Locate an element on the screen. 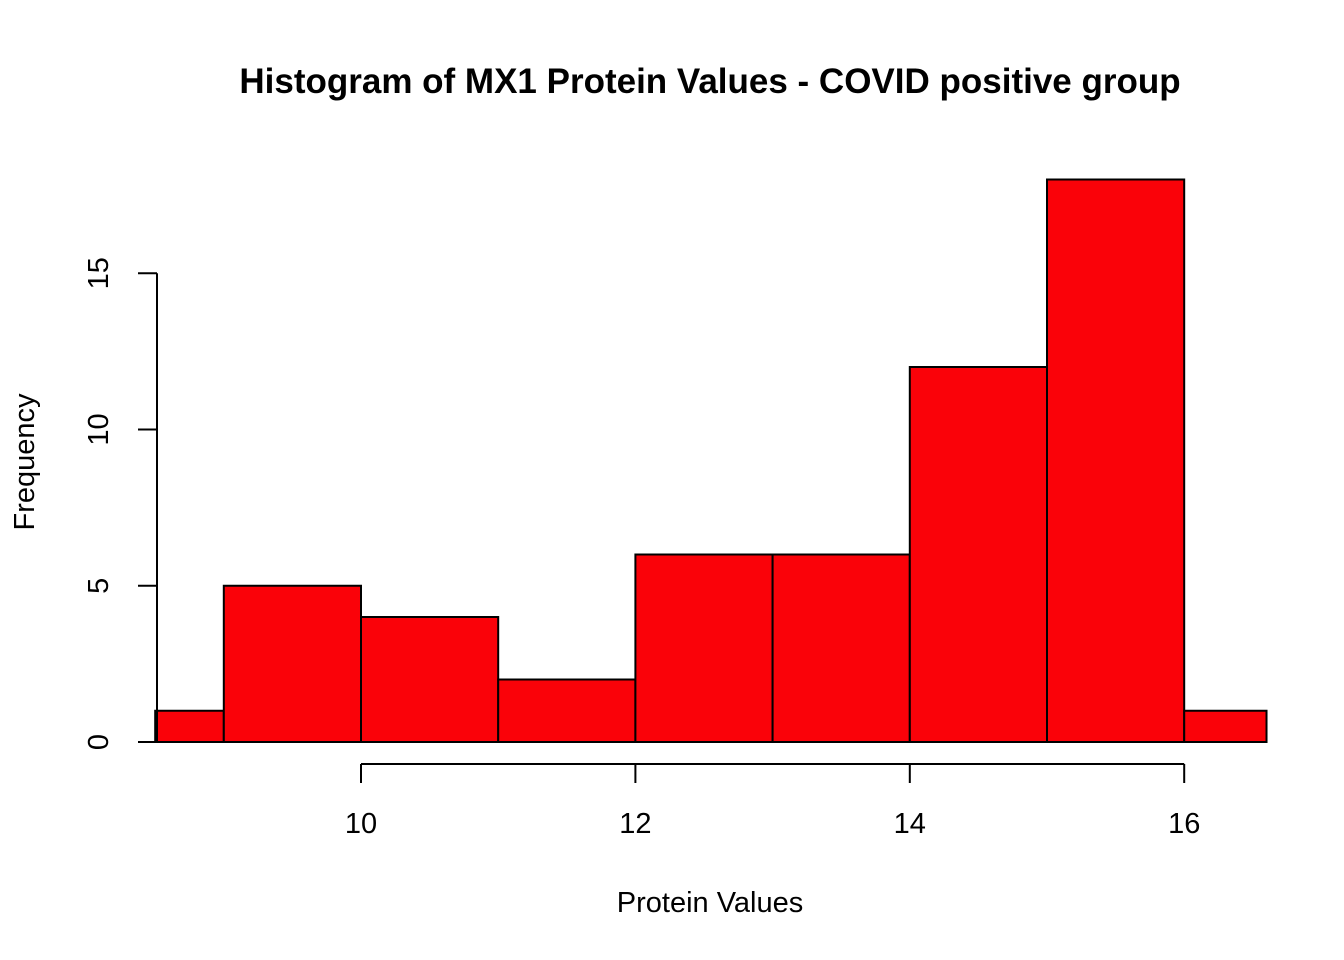 This screenshot has width=1344, height=960. y-axis-label: Frequency is located at coordinates (25, 462).